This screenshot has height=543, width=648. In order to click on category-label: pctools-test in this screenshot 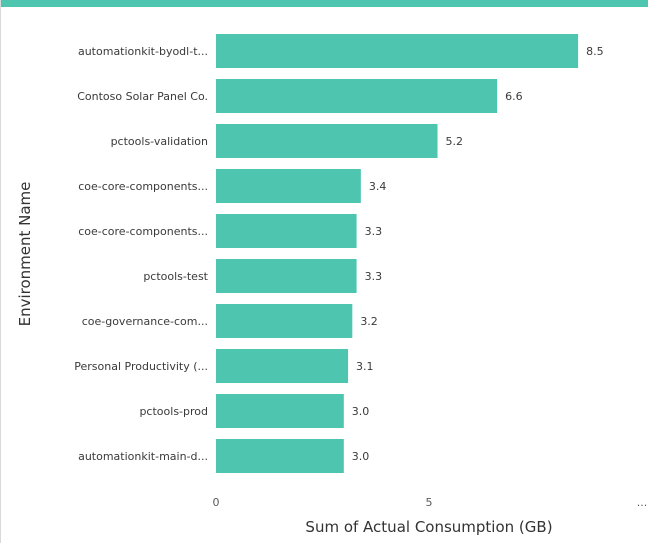, I will do `click(175, 276)`.